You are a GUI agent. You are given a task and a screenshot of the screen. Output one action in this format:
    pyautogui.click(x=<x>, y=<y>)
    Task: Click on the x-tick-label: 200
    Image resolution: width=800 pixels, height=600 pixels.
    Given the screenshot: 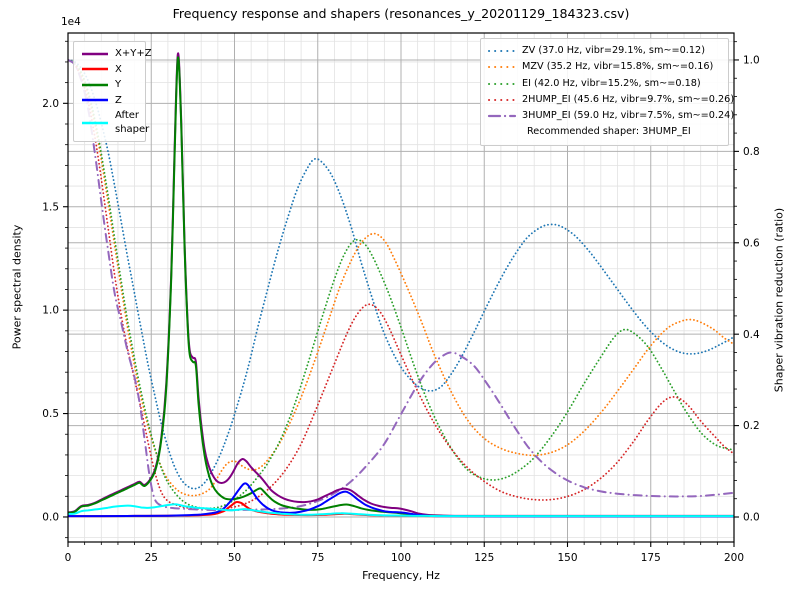 What is the action you would take?
    pyautogui.click(x=734, y=558)
    